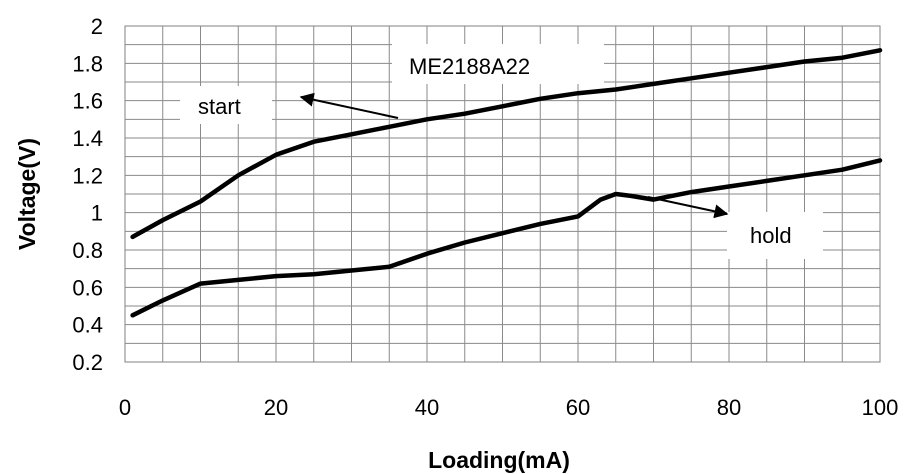  I want to click on x-tick-label: 80, so click(729, 407).